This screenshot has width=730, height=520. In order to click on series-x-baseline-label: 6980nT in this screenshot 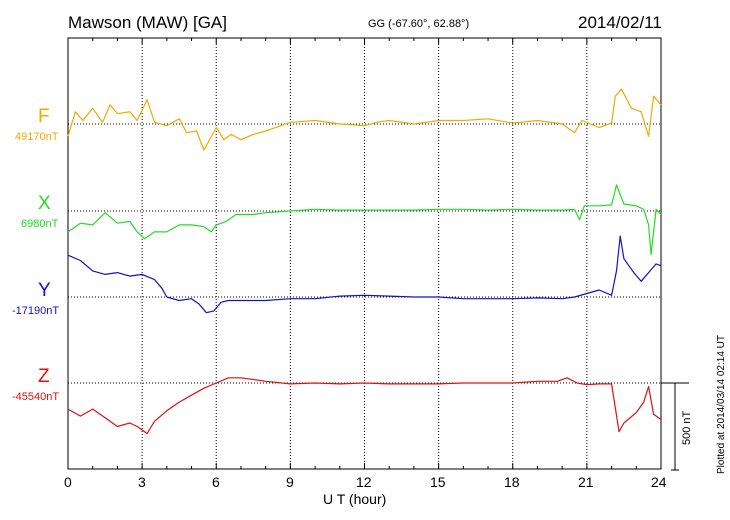, I will do `click(40, 224)`.